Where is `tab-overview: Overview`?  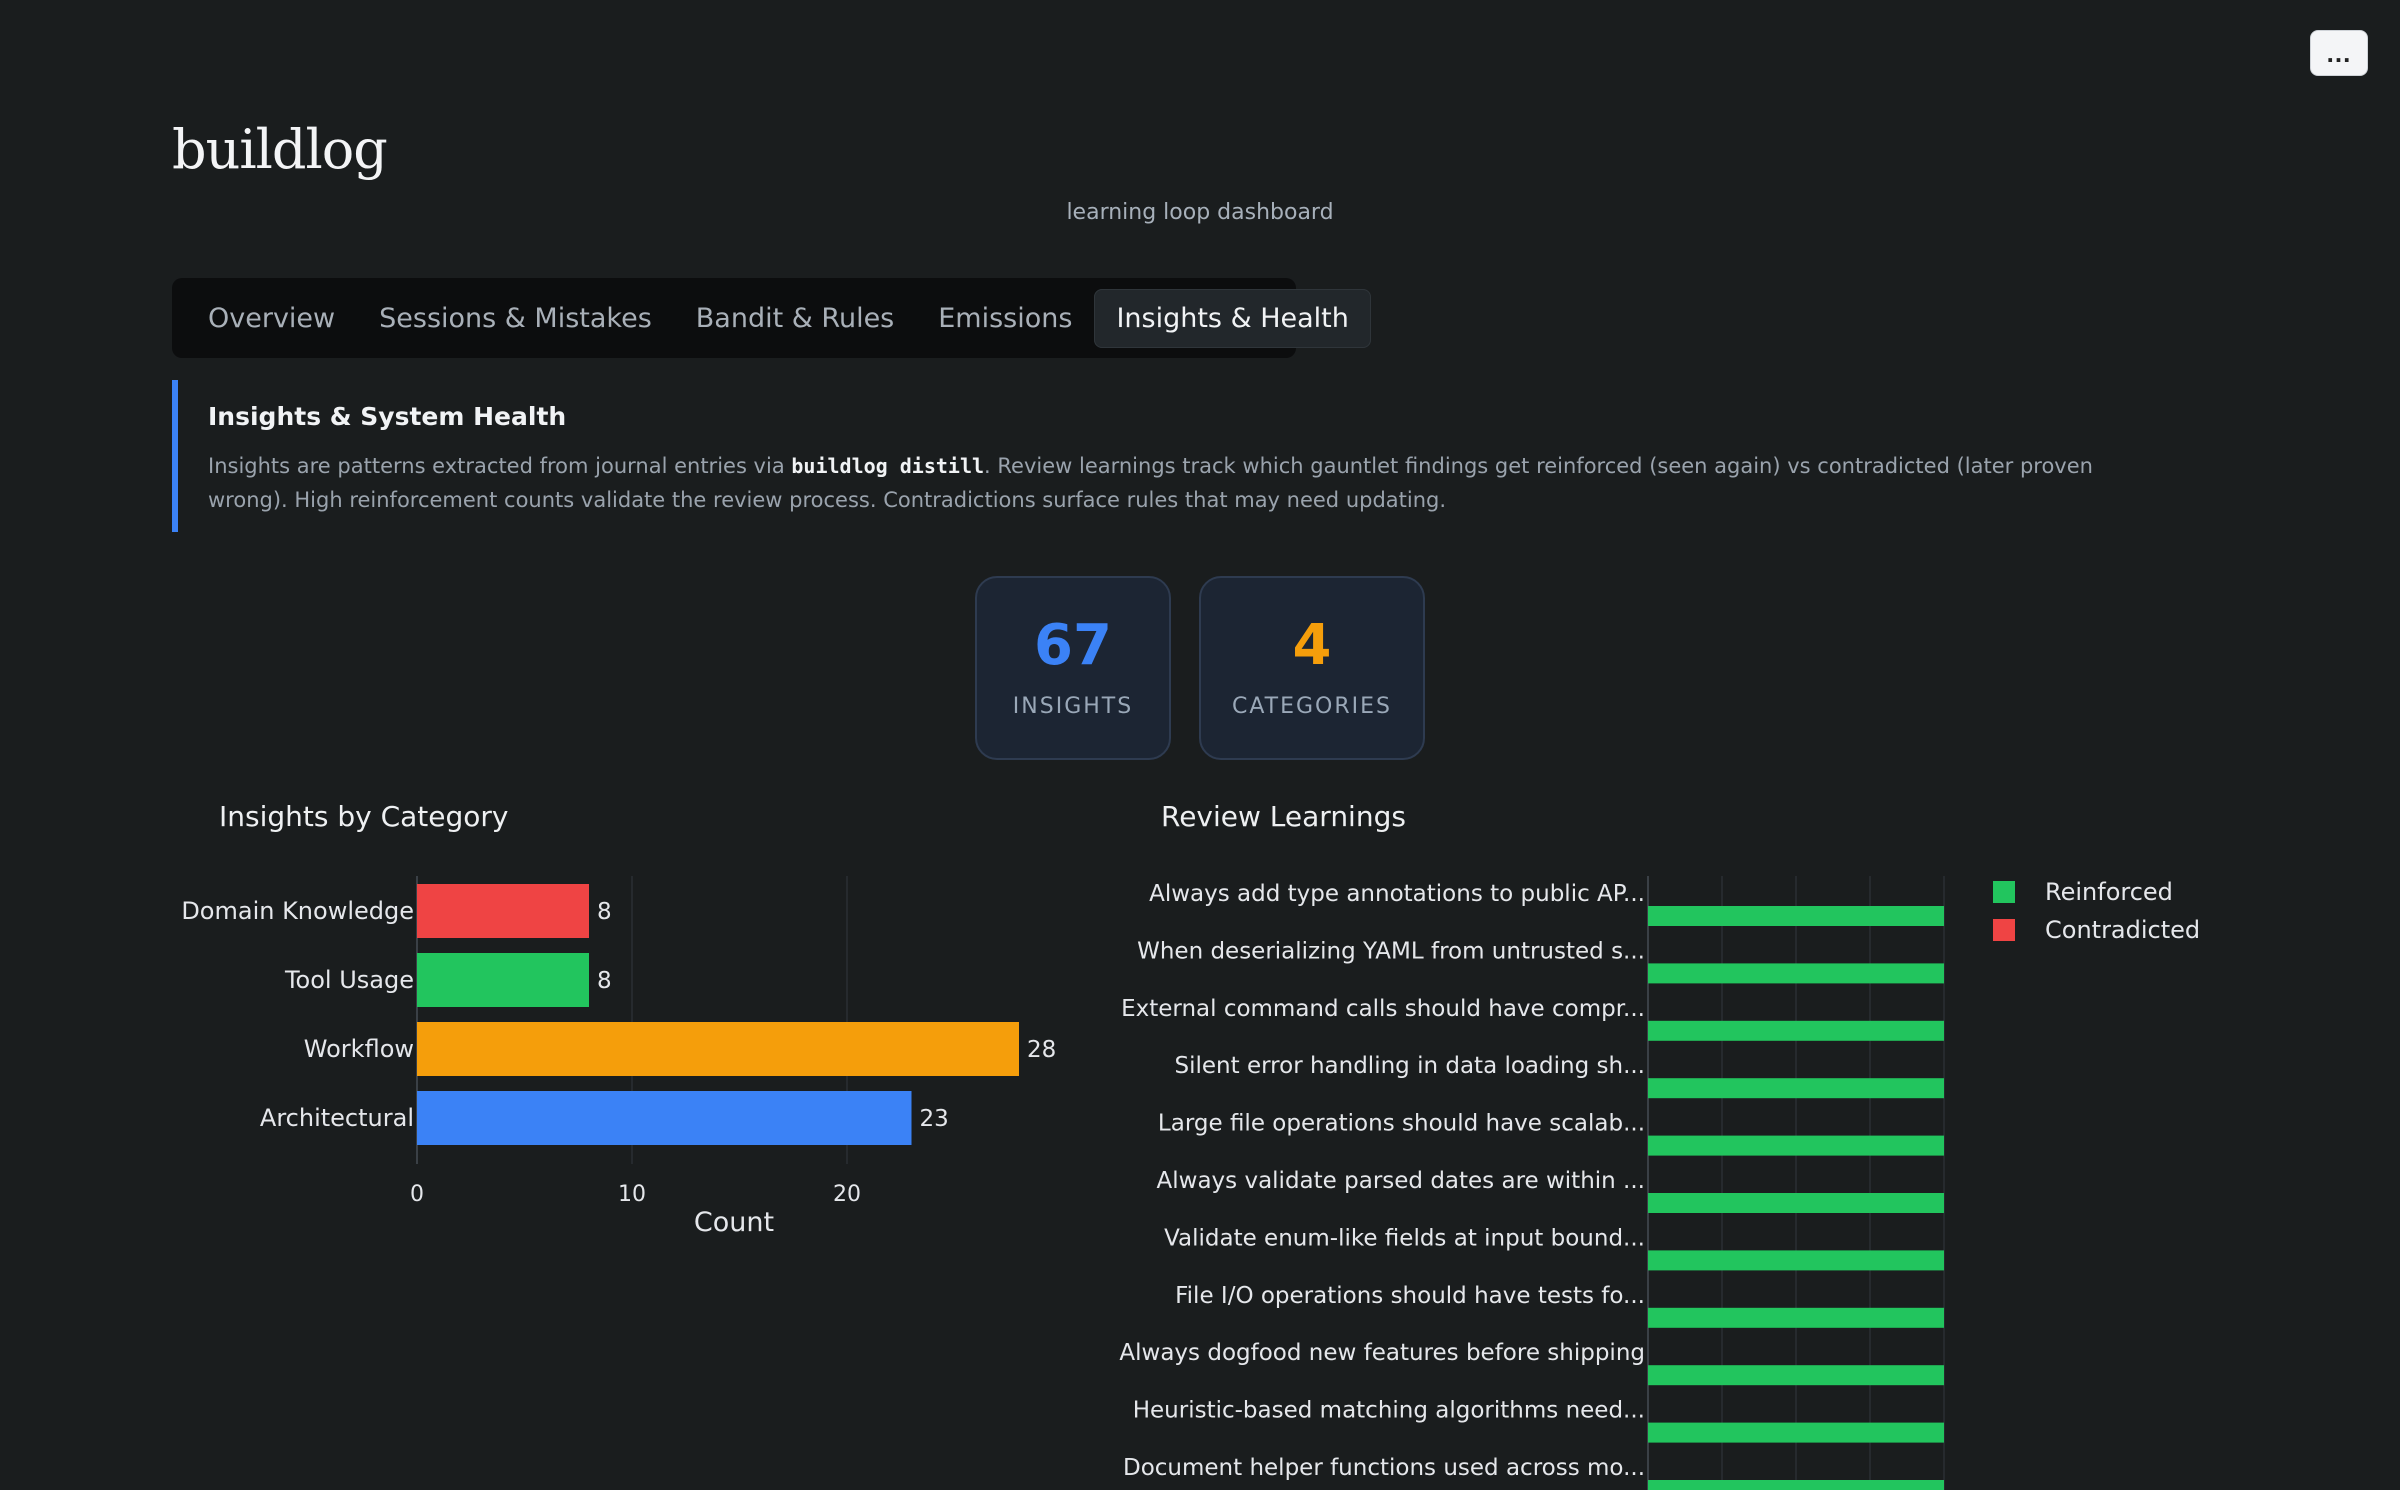 tab-overview: Overview is located at coordinates (272, 318).